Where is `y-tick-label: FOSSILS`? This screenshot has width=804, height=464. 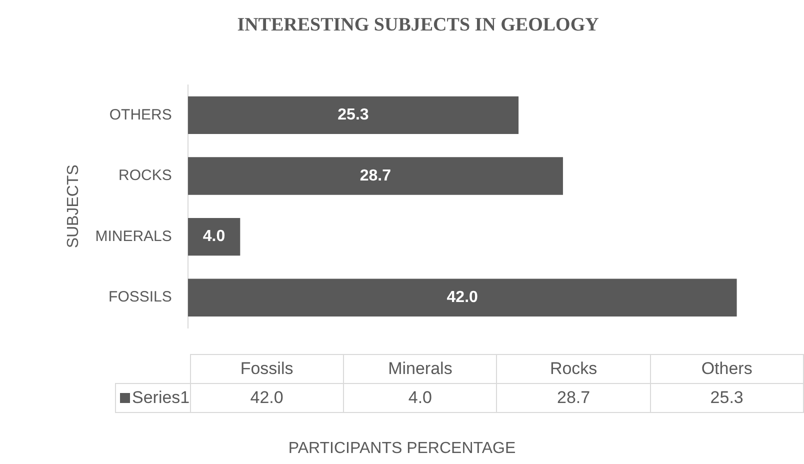 y-tick-label: FOSSILS is located at coordinates (140, 297).